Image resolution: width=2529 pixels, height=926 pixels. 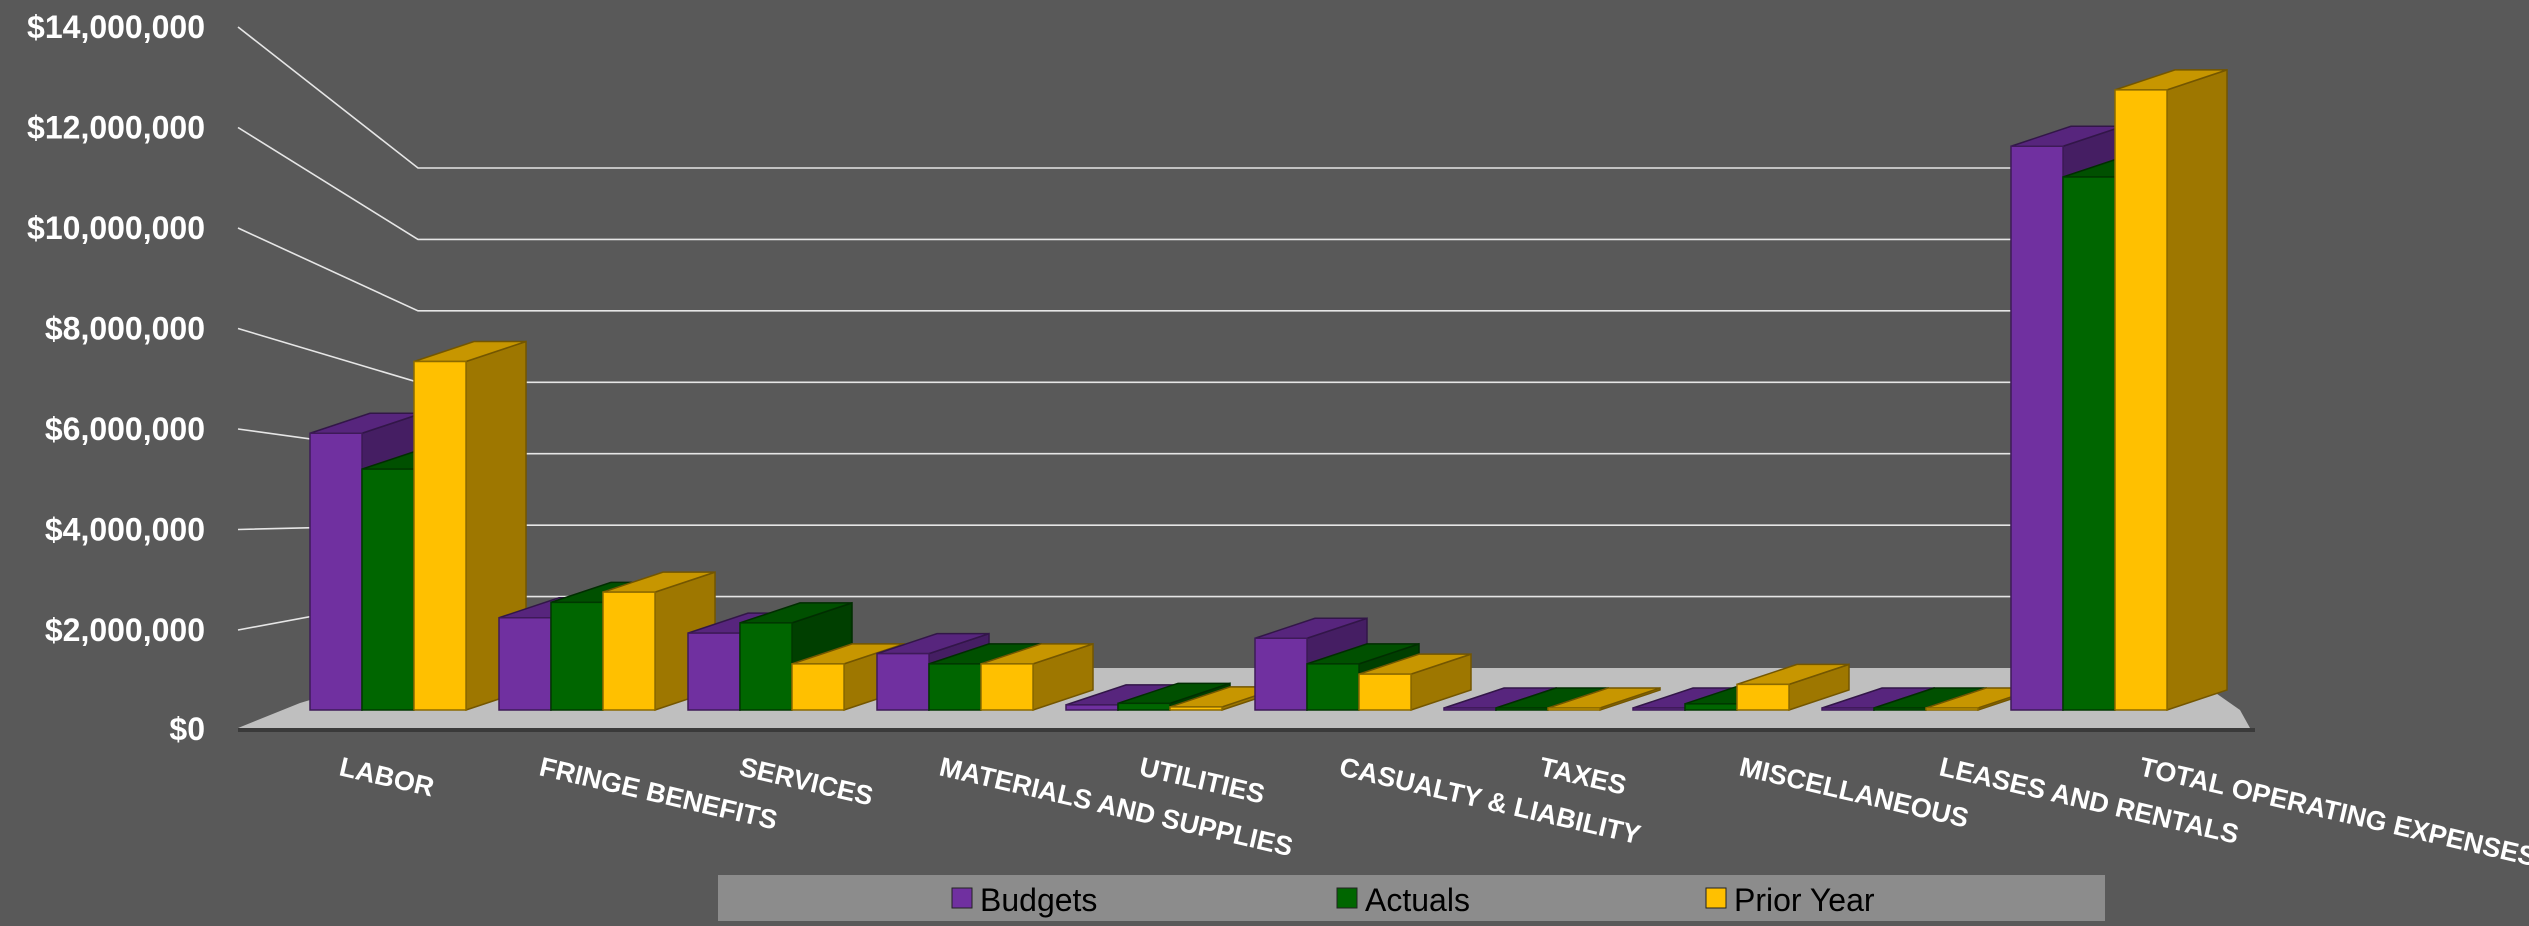 What do you see at coordinates (1417, 900) in the screenshot?
I see `legend-label: Actuals` at bounding box center [1417, 900].